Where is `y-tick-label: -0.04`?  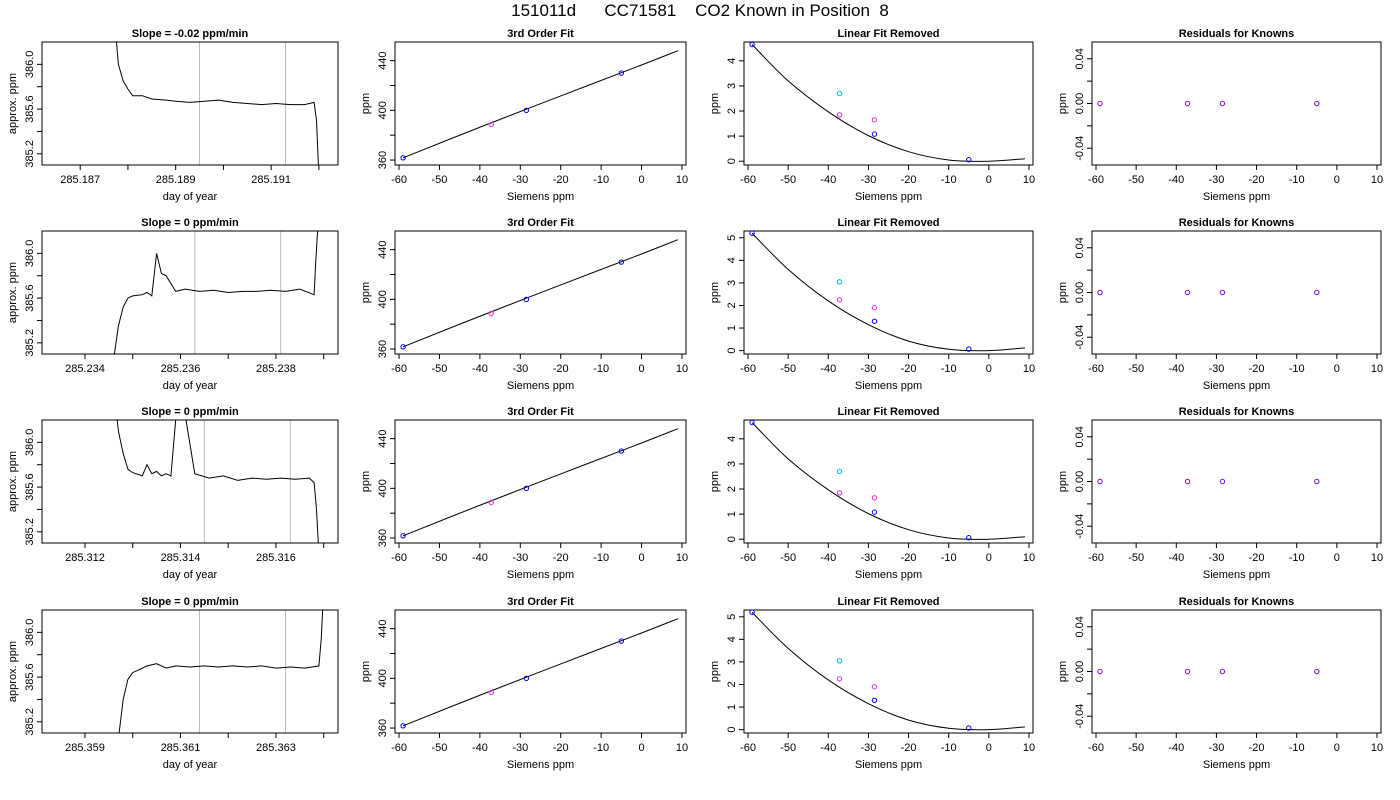 y-tick-label: -0.04 is located at coordinates (1080, 716).